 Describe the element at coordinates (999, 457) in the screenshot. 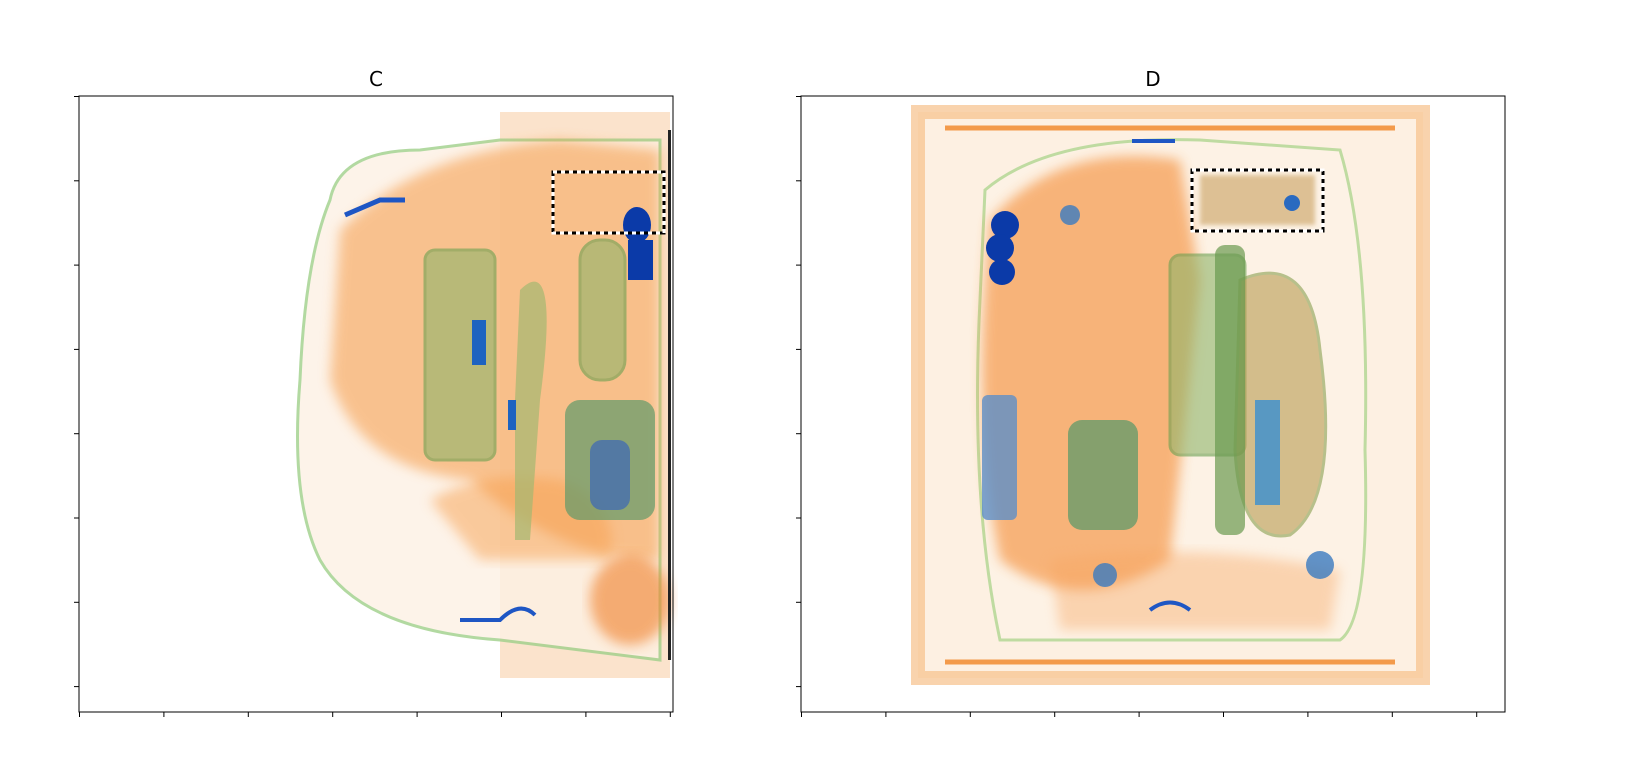

I see `phone` at that location.